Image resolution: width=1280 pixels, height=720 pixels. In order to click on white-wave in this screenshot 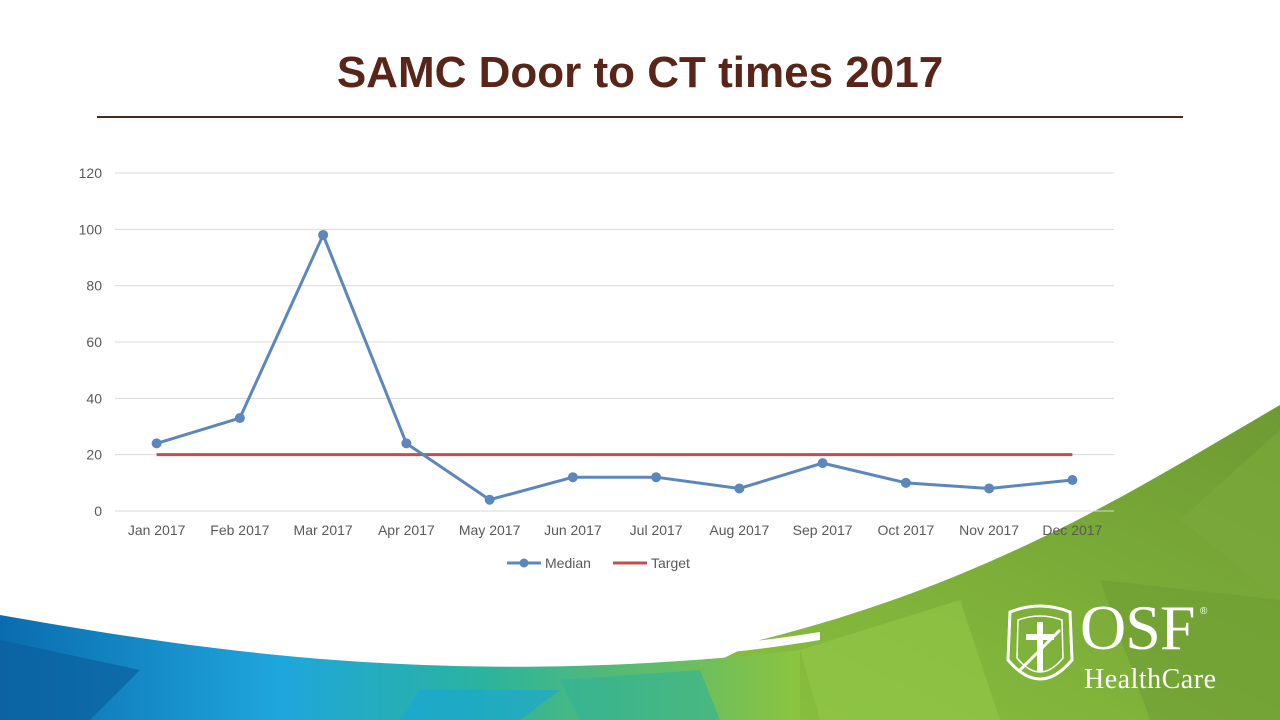, I will do `click(410, 626)`.